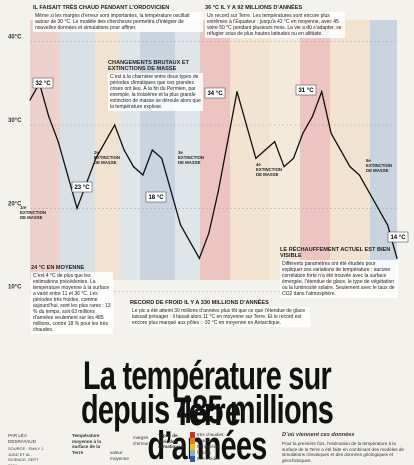 The width and height of the screenshot is (414, 465). I want to click on y-tick-label: 20°C, so click(15, 204).